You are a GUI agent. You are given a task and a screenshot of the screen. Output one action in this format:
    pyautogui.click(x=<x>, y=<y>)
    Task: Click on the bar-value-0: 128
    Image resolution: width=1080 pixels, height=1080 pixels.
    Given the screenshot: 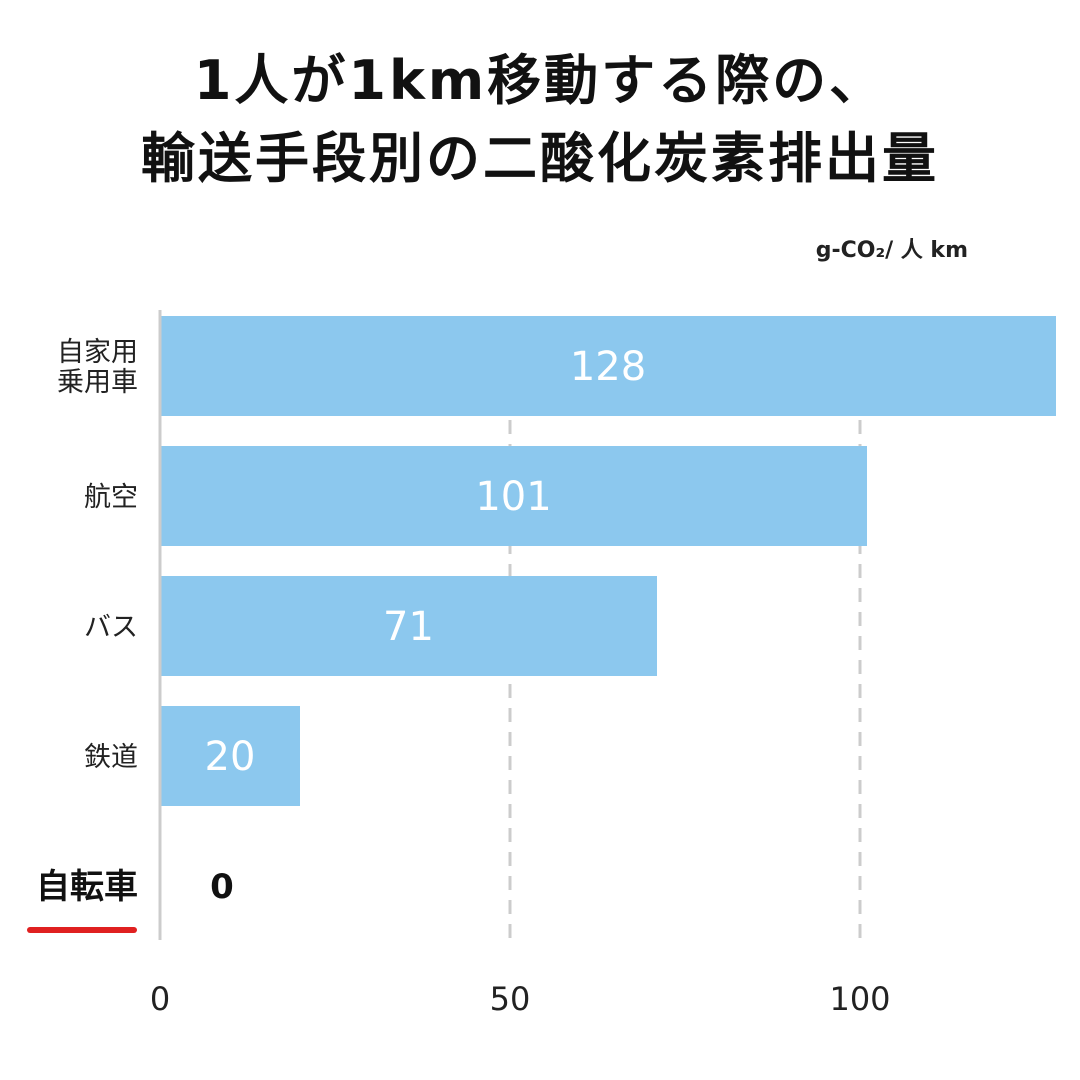 What is the action you would take?
    pyautogui.click(x=608, y=367)
    